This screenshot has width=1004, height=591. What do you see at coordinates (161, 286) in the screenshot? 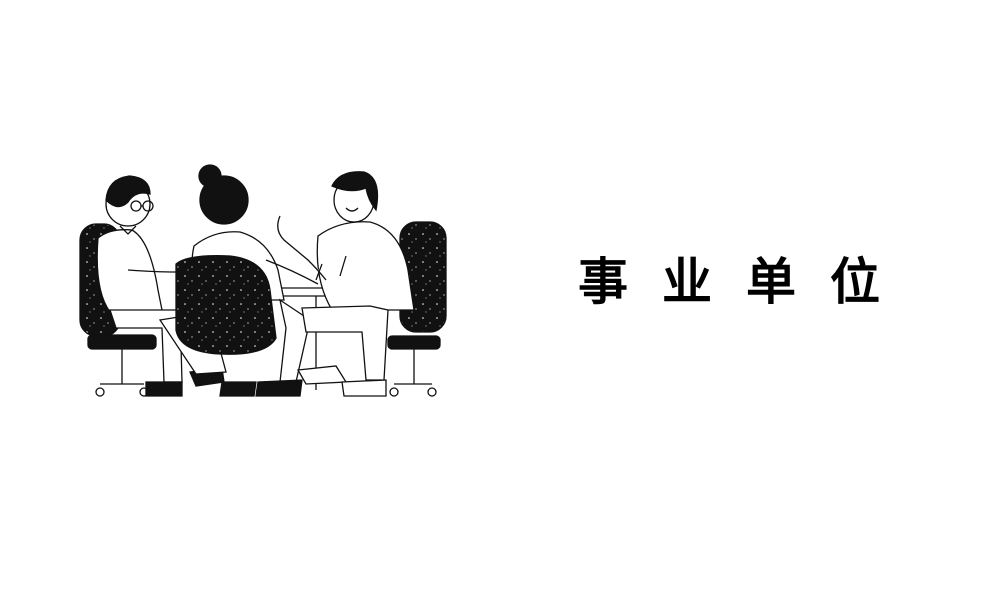
I see `person-with-glasses` at bounding box center [161, 286].